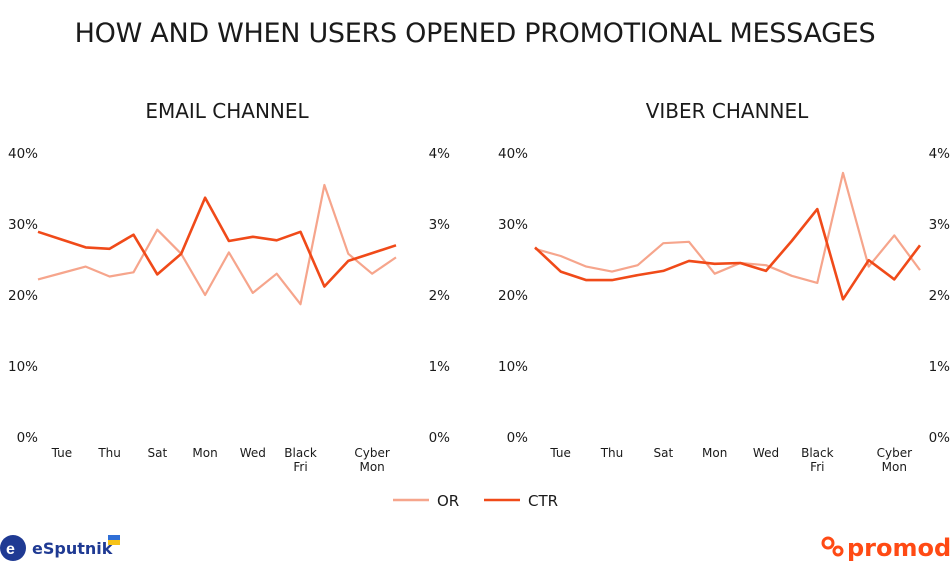 The width and height of the screenshot is (950, 563). What do you see at coordinates (23, 225) in the screenshot?
I see `email-y-left-tick: 30%` at bounding box center [23, 225].